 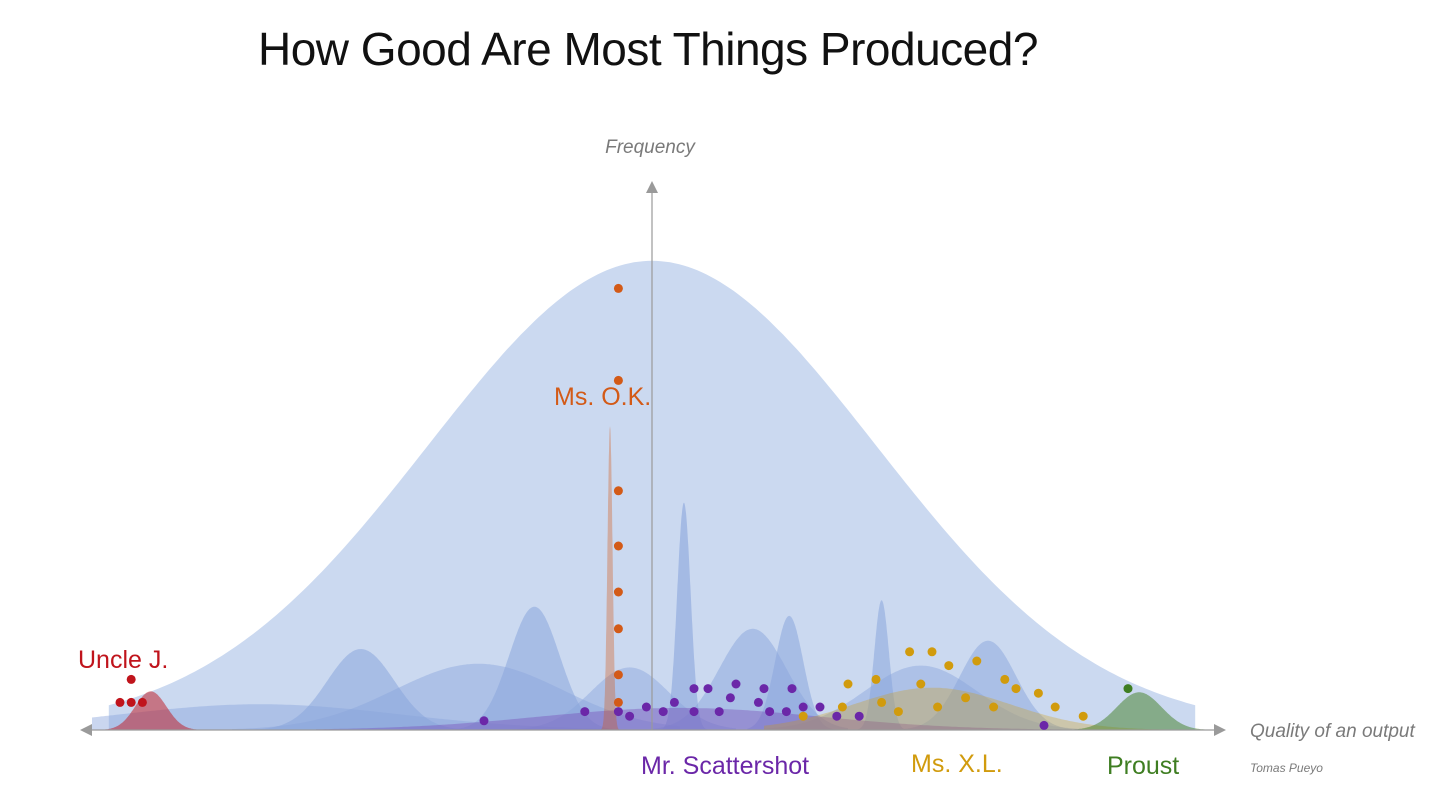 What do you see at coordinates (1128, 689) in the screenshot?
I see `data-point-proust` at bounding box center [1128, 689].